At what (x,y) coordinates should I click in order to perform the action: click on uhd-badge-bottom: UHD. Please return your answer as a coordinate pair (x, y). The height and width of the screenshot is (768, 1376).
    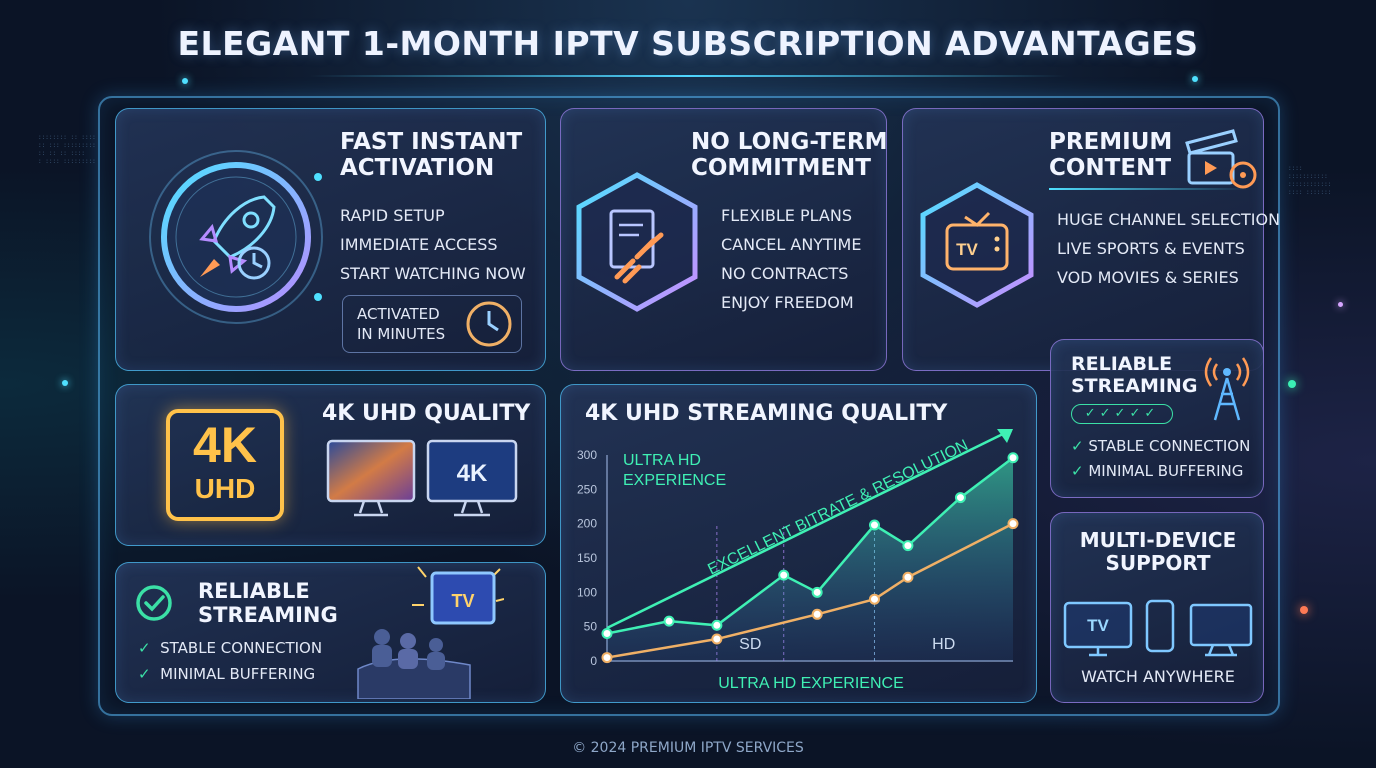
    Looking at the image, I should click on (225, 488).